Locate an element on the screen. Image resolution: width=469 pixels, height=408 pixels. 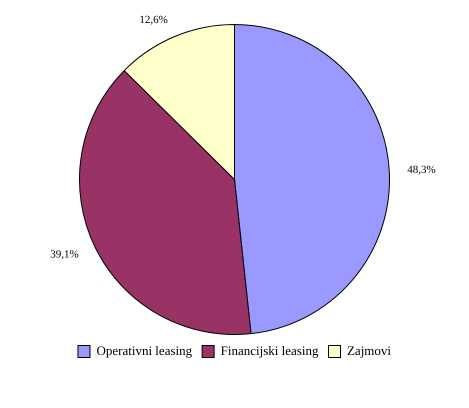
data-label: 39,1% is located at coordinates (64, 254).